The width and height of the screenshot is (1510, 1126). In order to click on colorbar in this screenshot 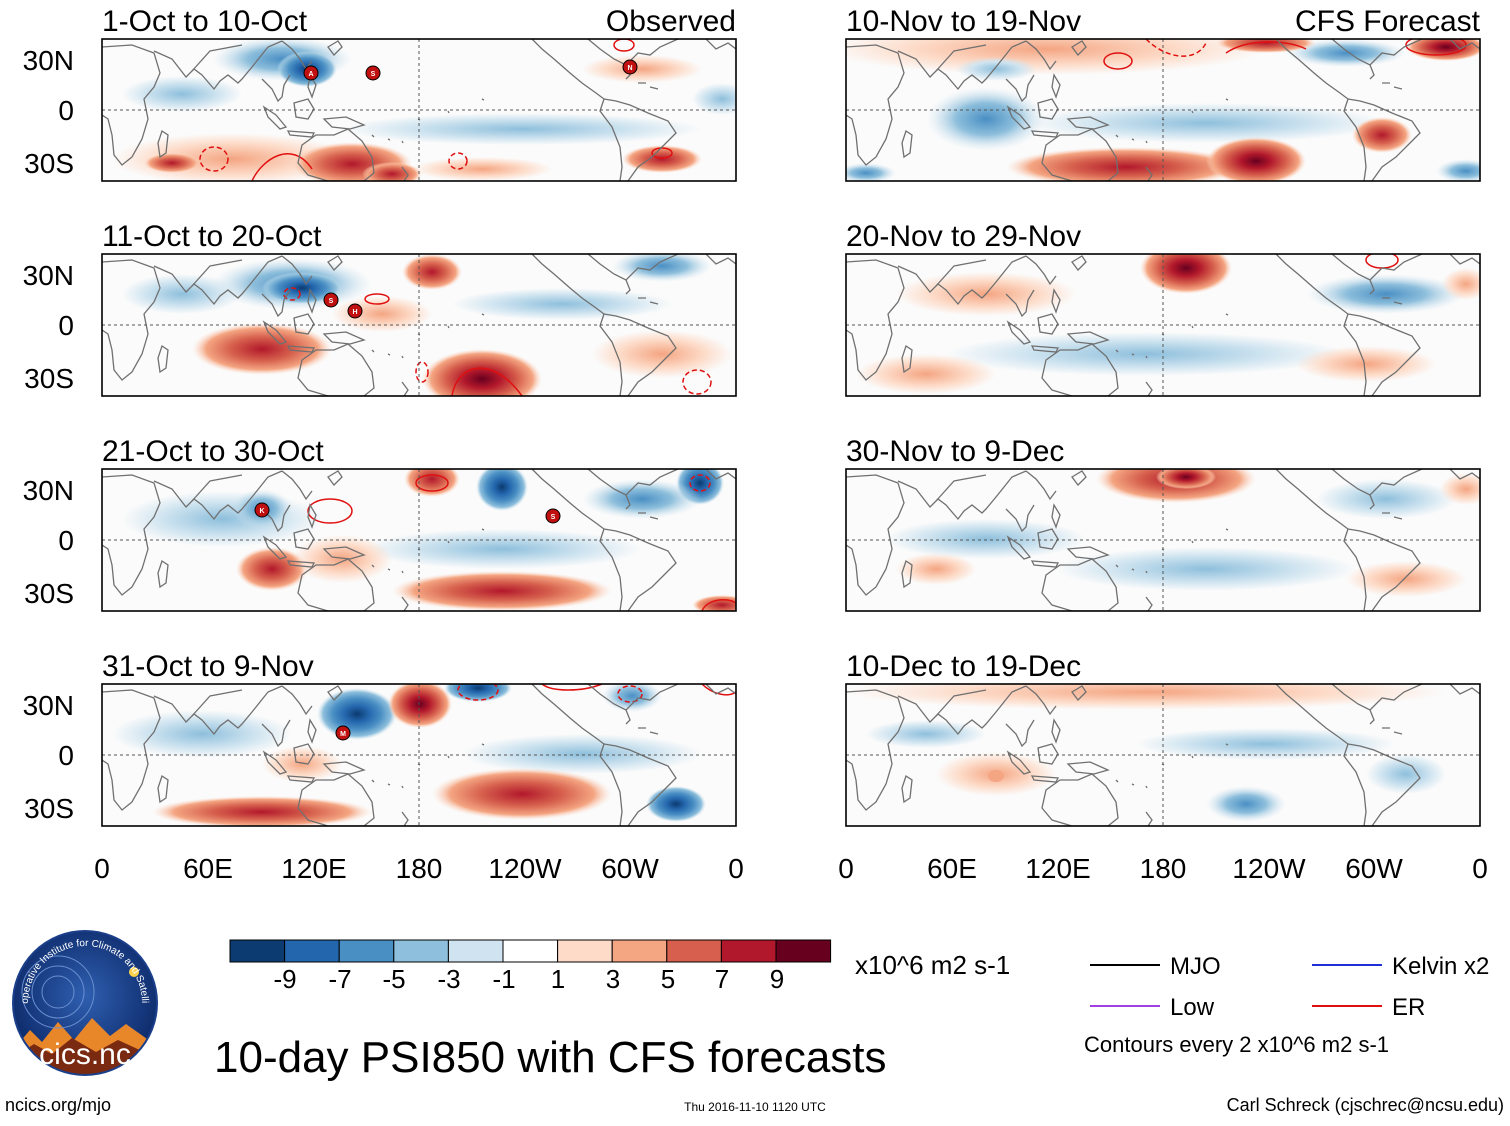, I will do `click(530, 951)`.